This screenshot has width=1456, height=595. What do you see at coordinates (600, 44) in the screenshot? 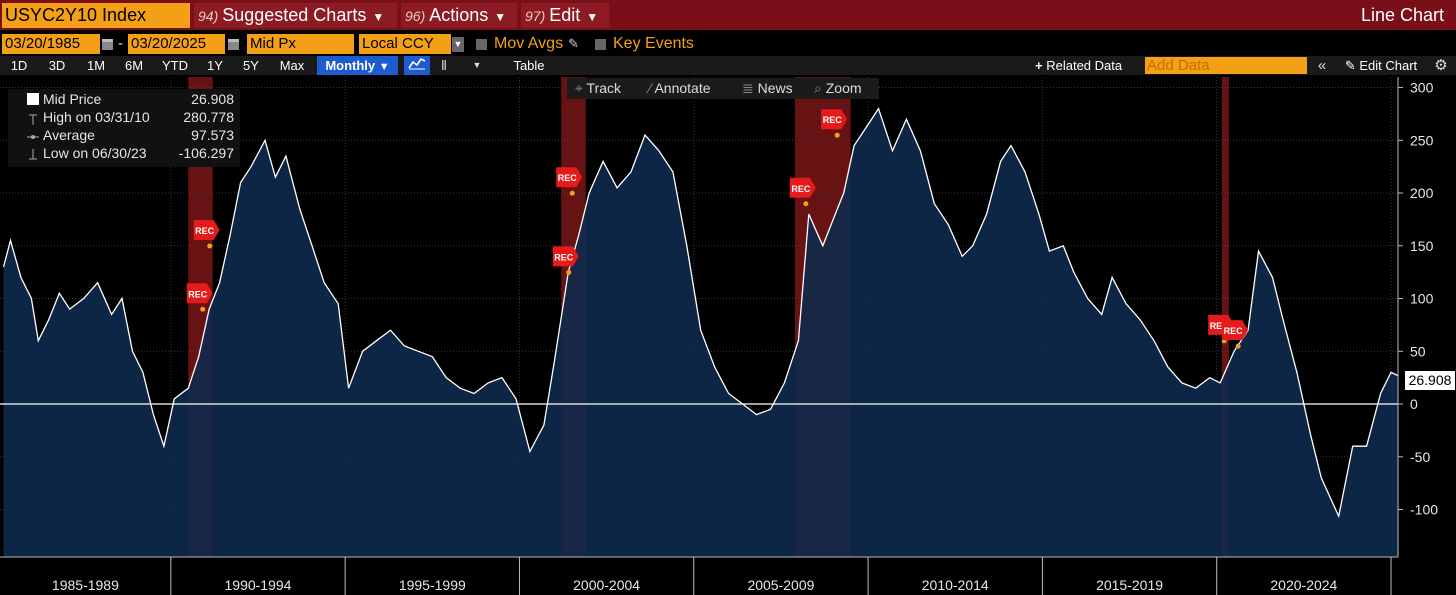
I see `key-events-checkbox` at bounding box center [600, 44].